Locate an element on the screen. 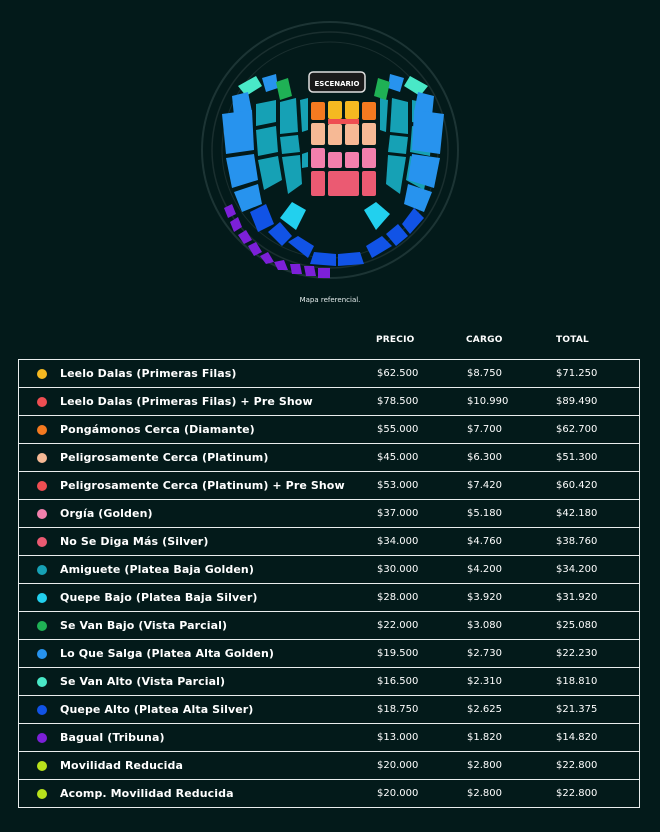  section-platea-alta-golden-r4 is located at coordinates (418, 198).